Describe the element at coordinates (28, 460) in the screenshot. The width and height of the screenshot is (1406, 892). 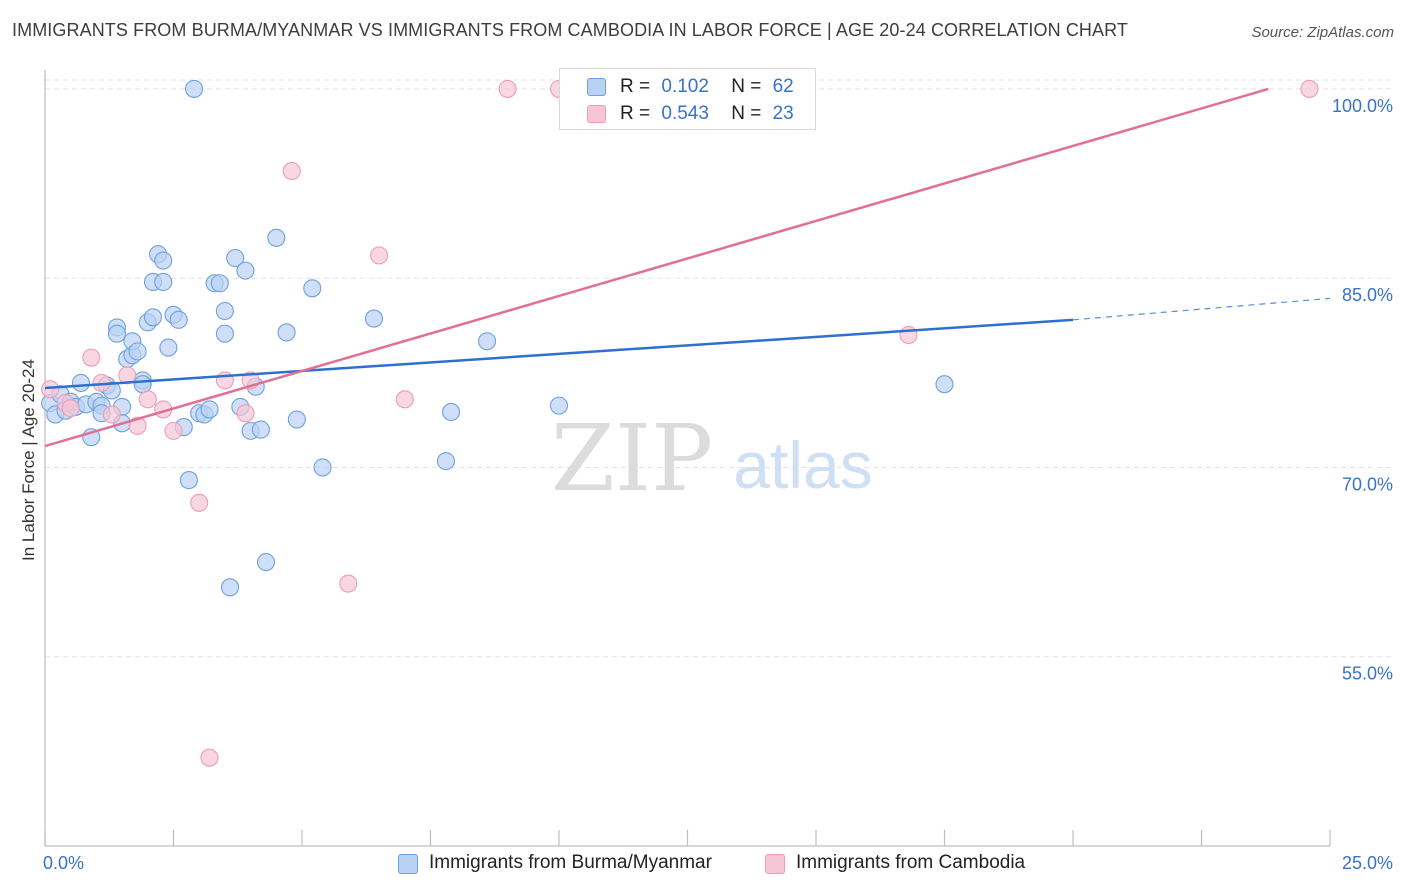
I see `y-axis-title: In Labor Force | Age 20-24` at that location.